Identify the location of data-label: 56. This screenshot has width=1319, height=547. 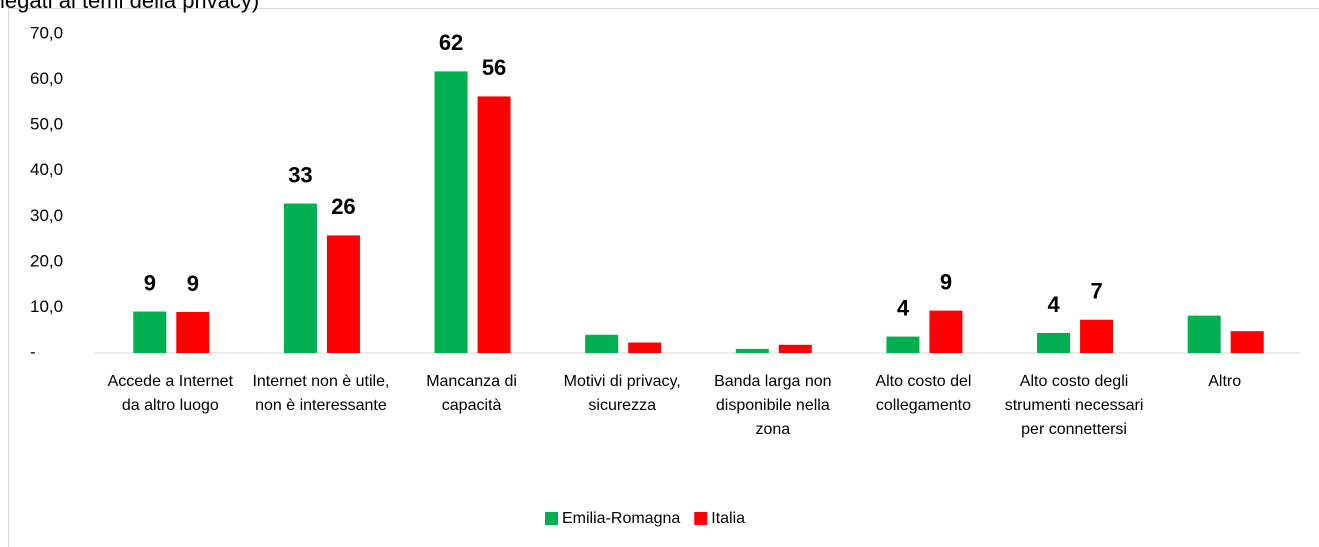
(494, 67).